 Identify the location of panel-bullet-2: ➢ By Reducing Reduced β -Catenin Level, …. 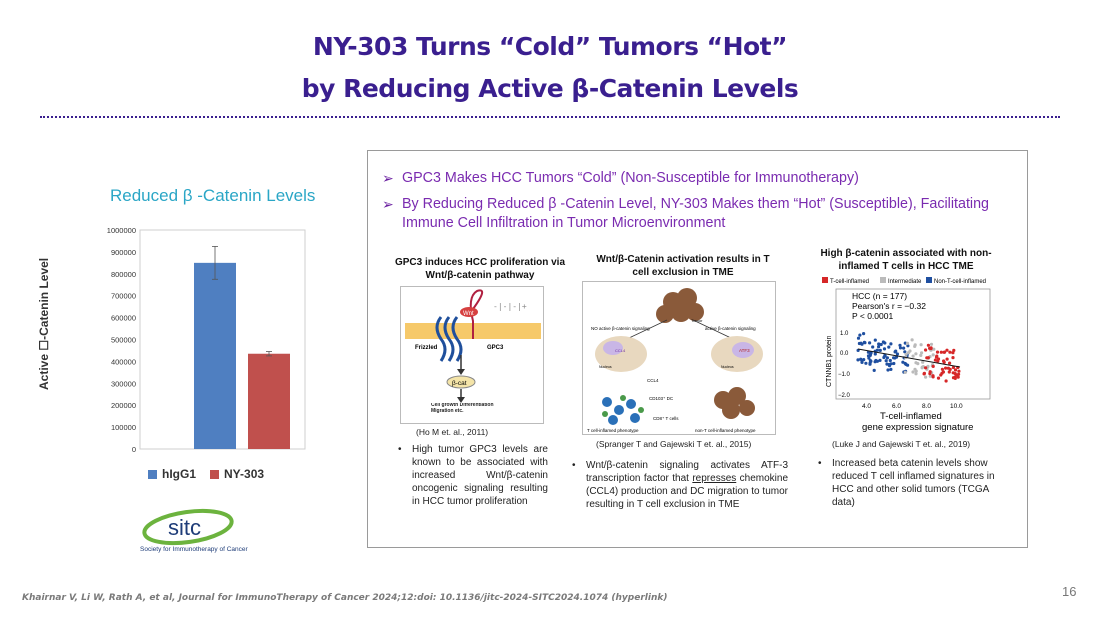
(702, 214).